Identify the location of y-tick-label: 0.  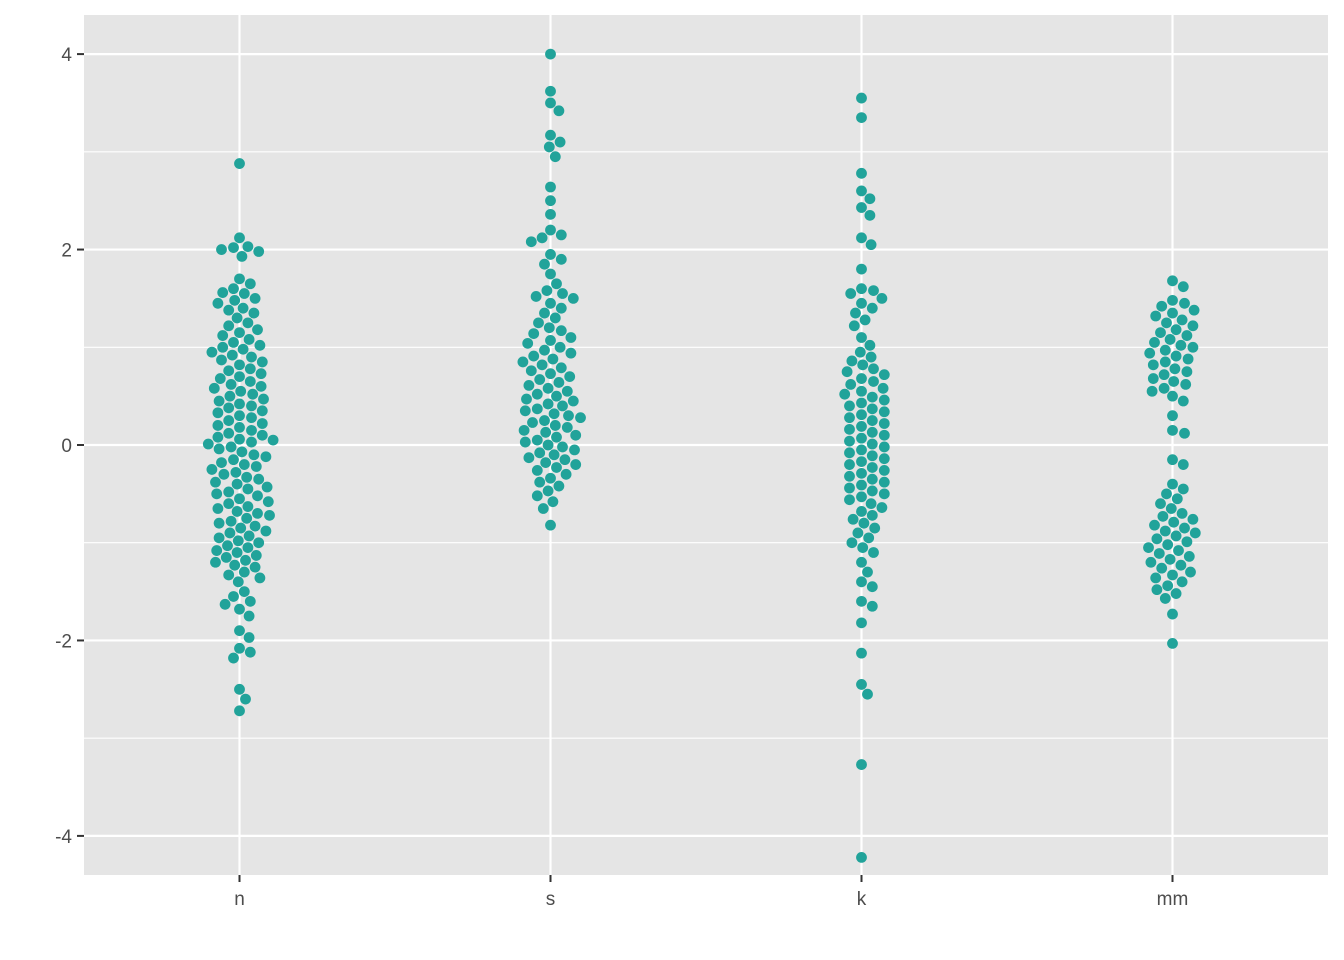
(66, 446).